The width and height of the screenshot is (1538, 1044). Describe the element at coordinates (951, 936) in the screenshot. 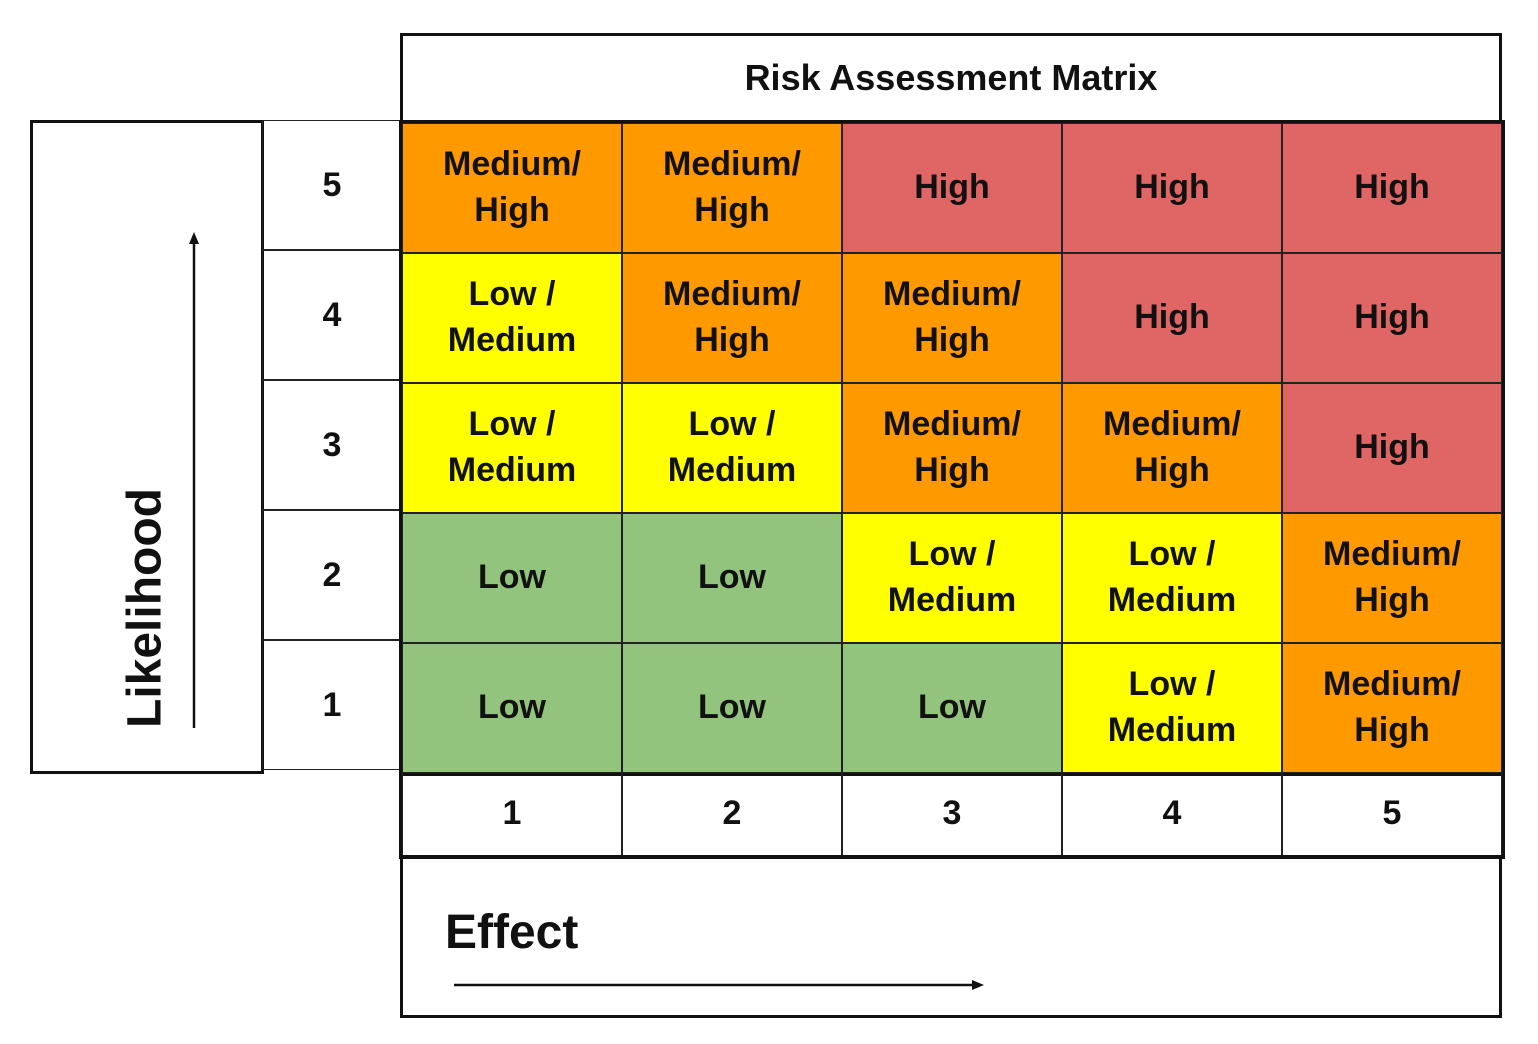

I see `effect-axis-panel` at that location.